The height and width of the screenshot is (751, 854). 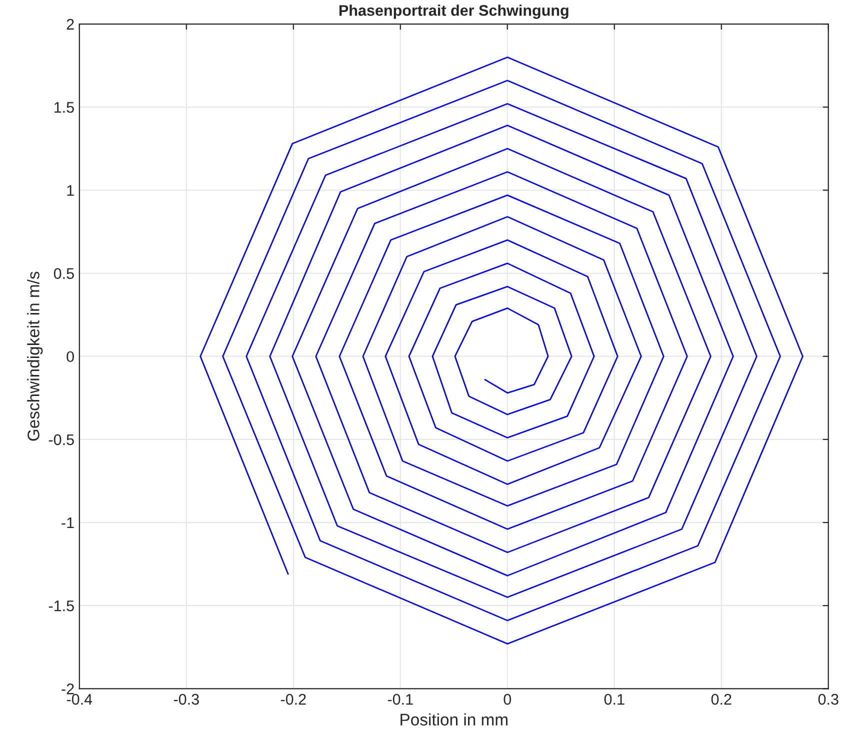 What do you see at coordinates (721, 699) in the screenshot?
I see `x-tick-label: 0.2` at bounding box center [721, 699].